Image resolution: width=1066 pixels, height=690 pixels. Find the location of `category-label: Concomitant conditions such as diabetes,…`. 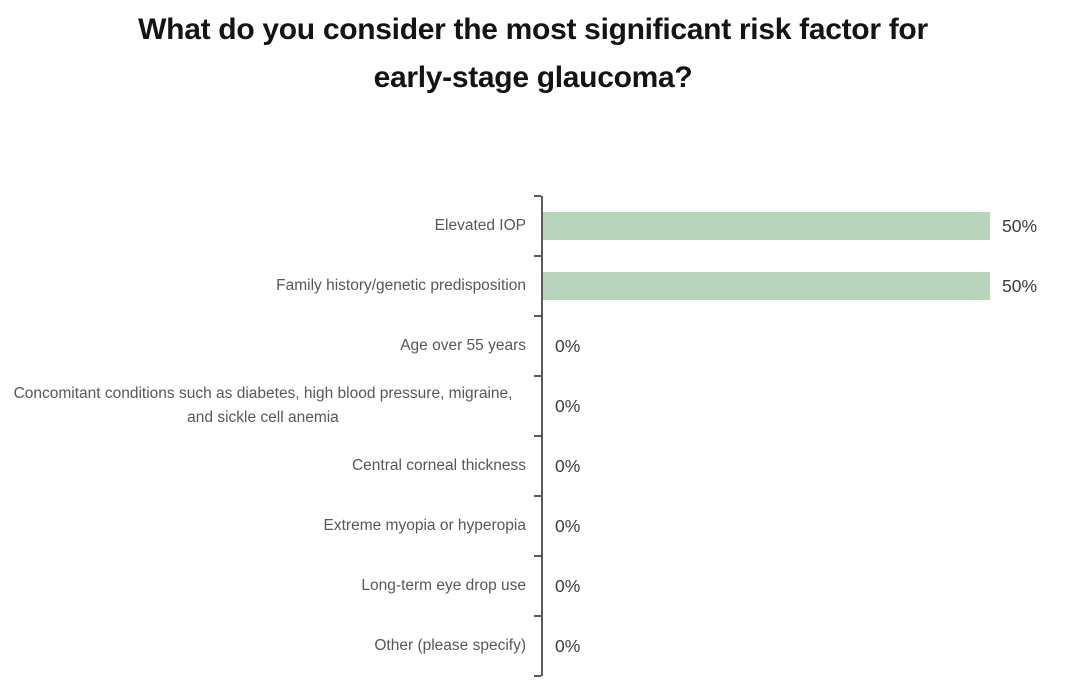

category-label: Concomitant conditions such as diabetes,… is located at coordinates (270, 406).